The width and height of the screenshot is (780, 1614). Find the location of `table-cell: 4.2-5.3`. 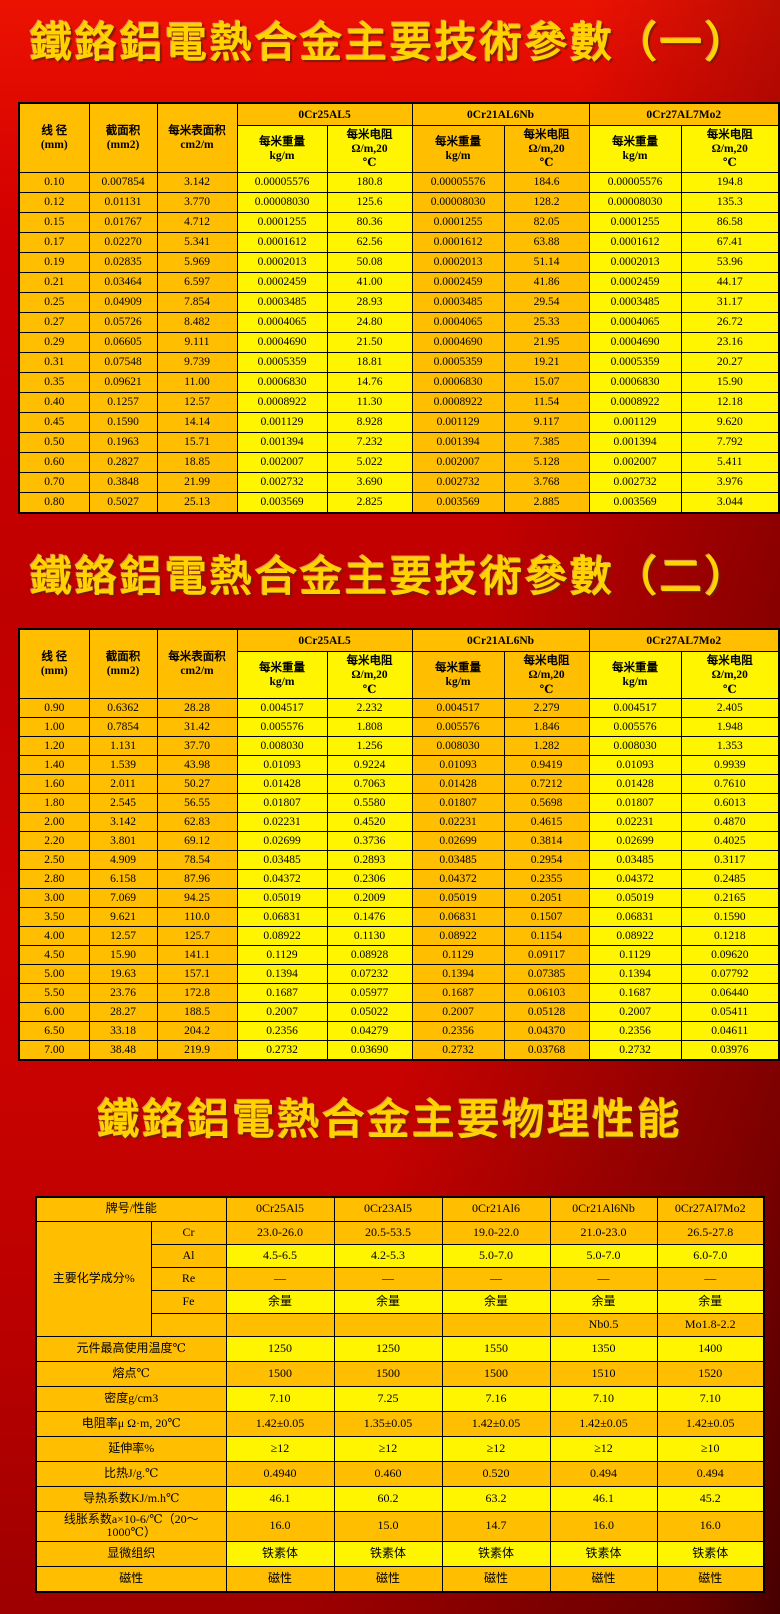

table-cell: 4.2-5.3 is located at coordinates (388, 1255).